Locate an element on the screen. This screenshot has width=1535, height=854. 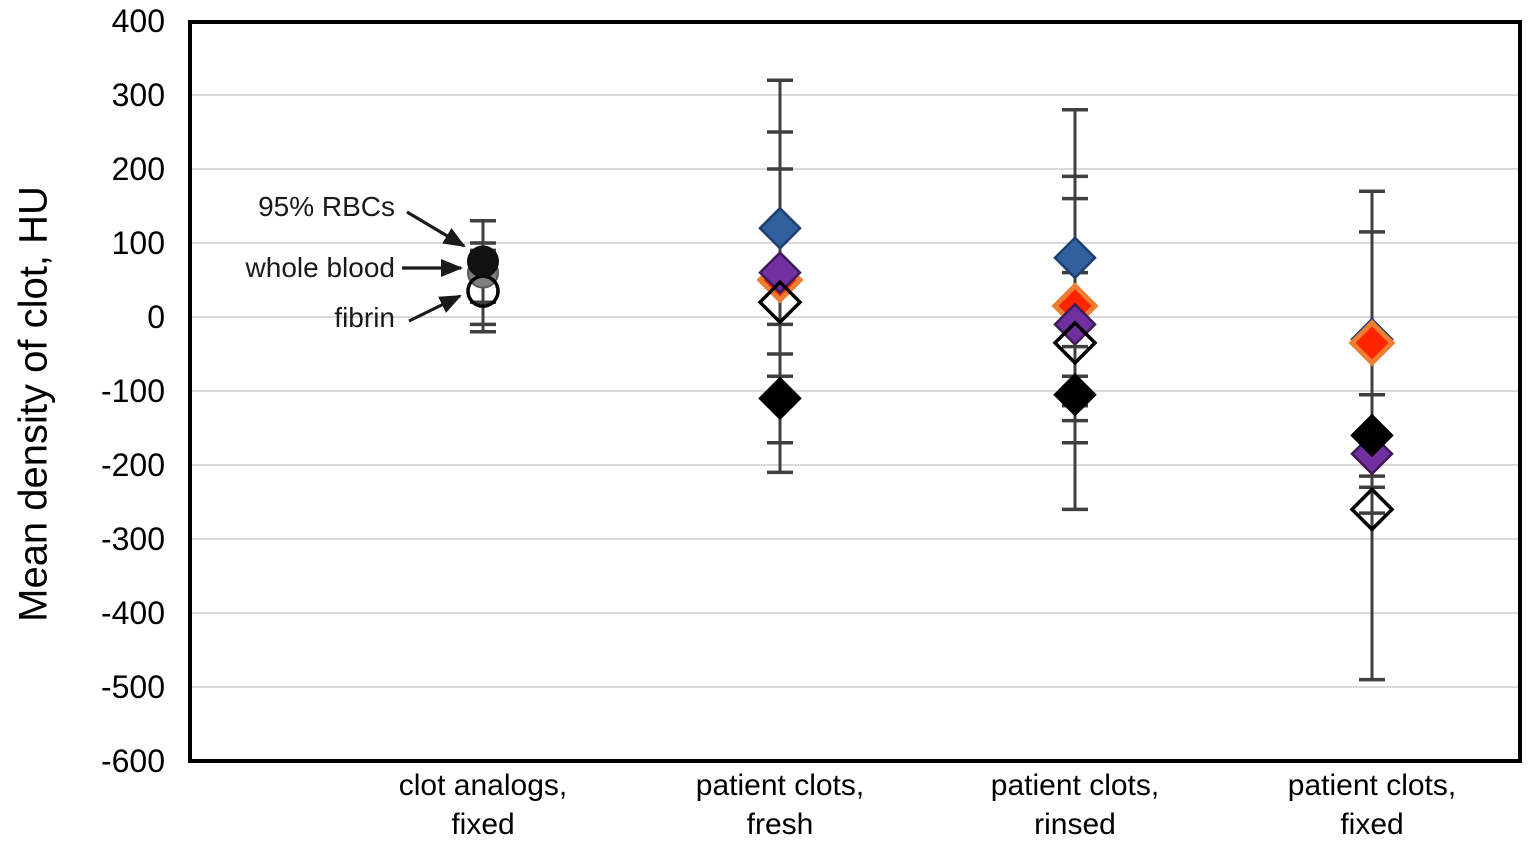
y-tick-label: -100 is located at coordinates (132, 391).